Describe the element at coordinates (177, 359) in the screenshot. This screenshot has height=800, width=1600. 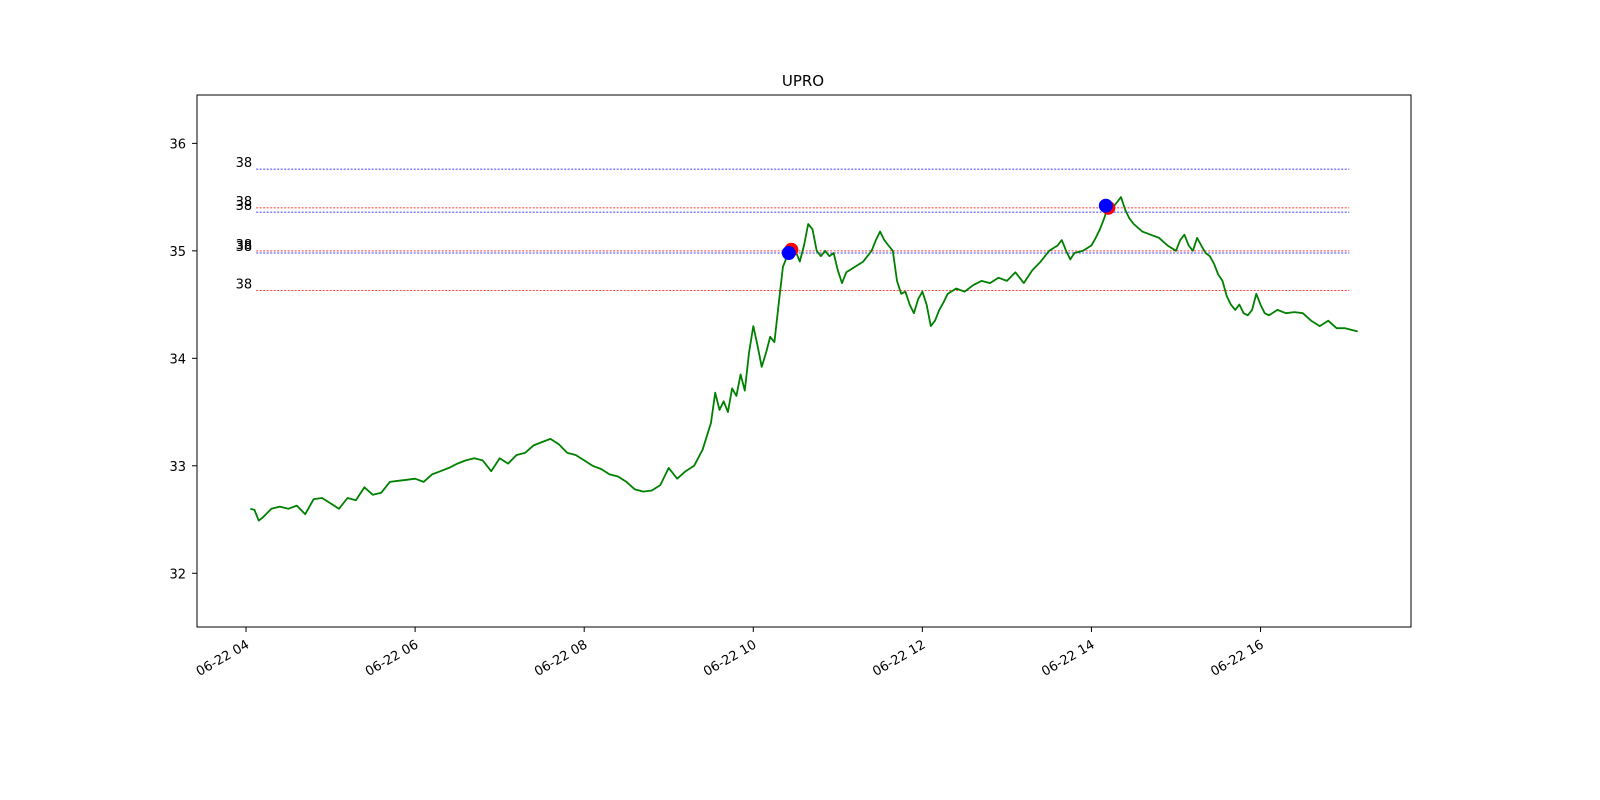
I see `y-tick-label: 34` at that location.